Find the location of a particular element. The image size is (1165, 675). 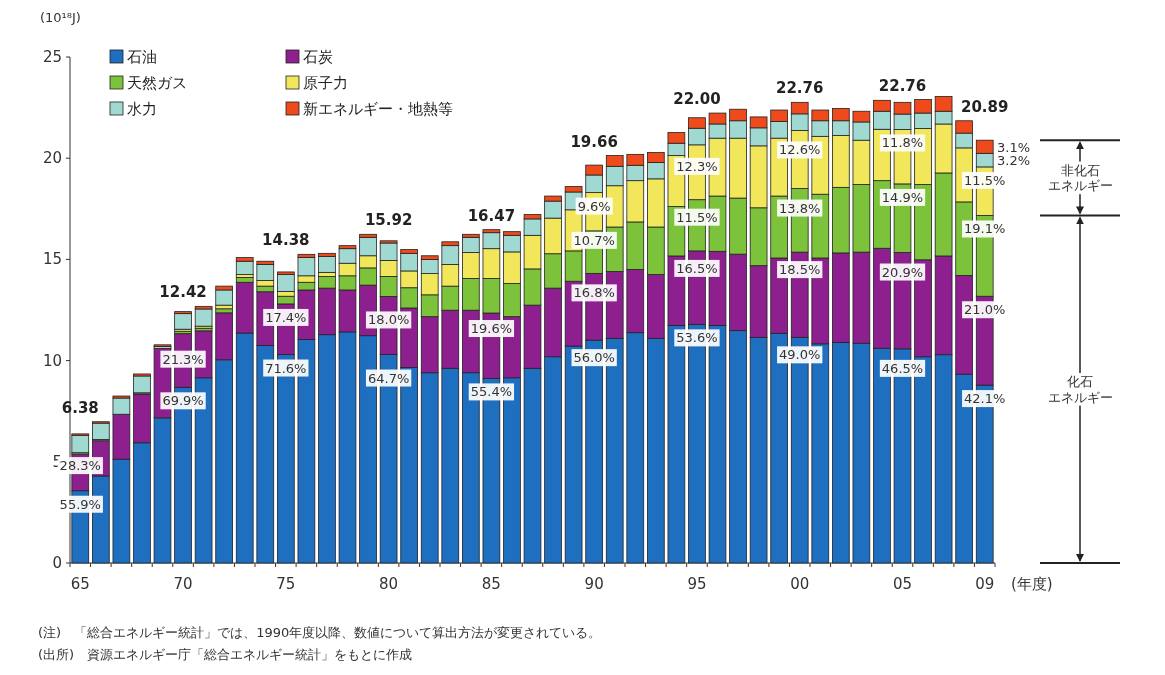

annotation: 12.6% is located at coordinates (800, 150).